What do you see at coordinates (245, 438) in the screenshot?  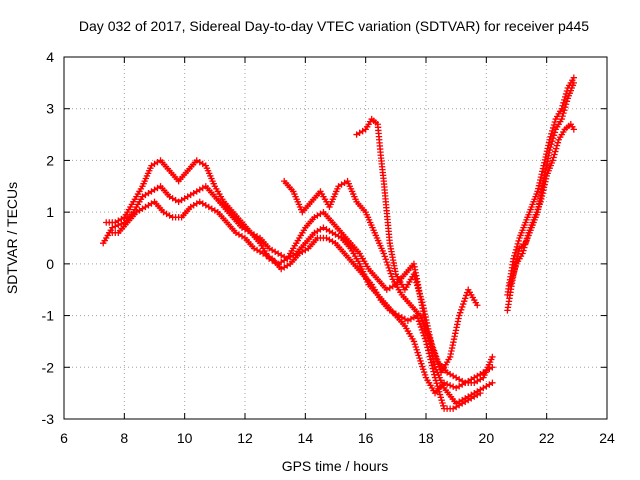 I see `x-tick-label: 12` at bounding box center [245, 438].